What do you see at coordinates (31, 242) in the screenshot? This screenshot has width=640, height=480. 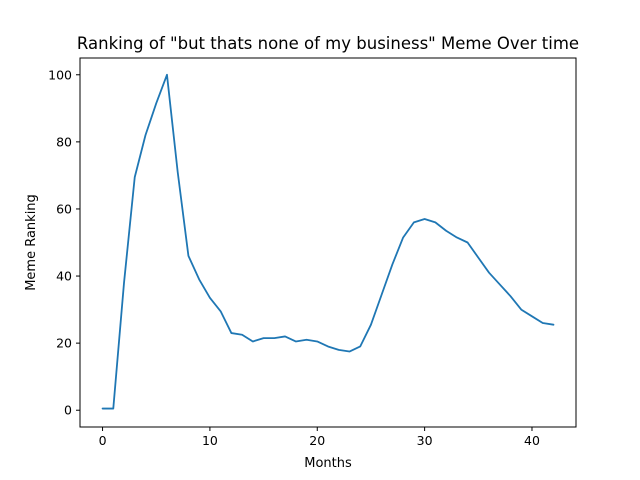 I see `y-axis-label: Meme Ranking` at bounding box center [31, 242].